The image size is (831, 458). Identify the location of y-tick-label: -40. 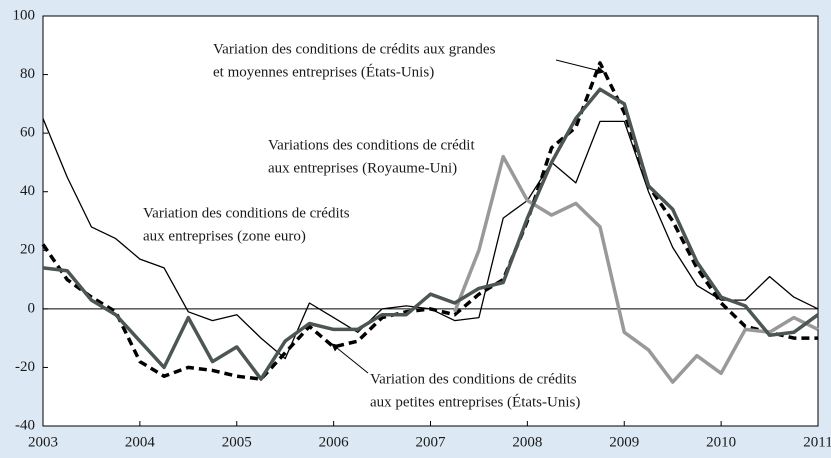
(25, 425).